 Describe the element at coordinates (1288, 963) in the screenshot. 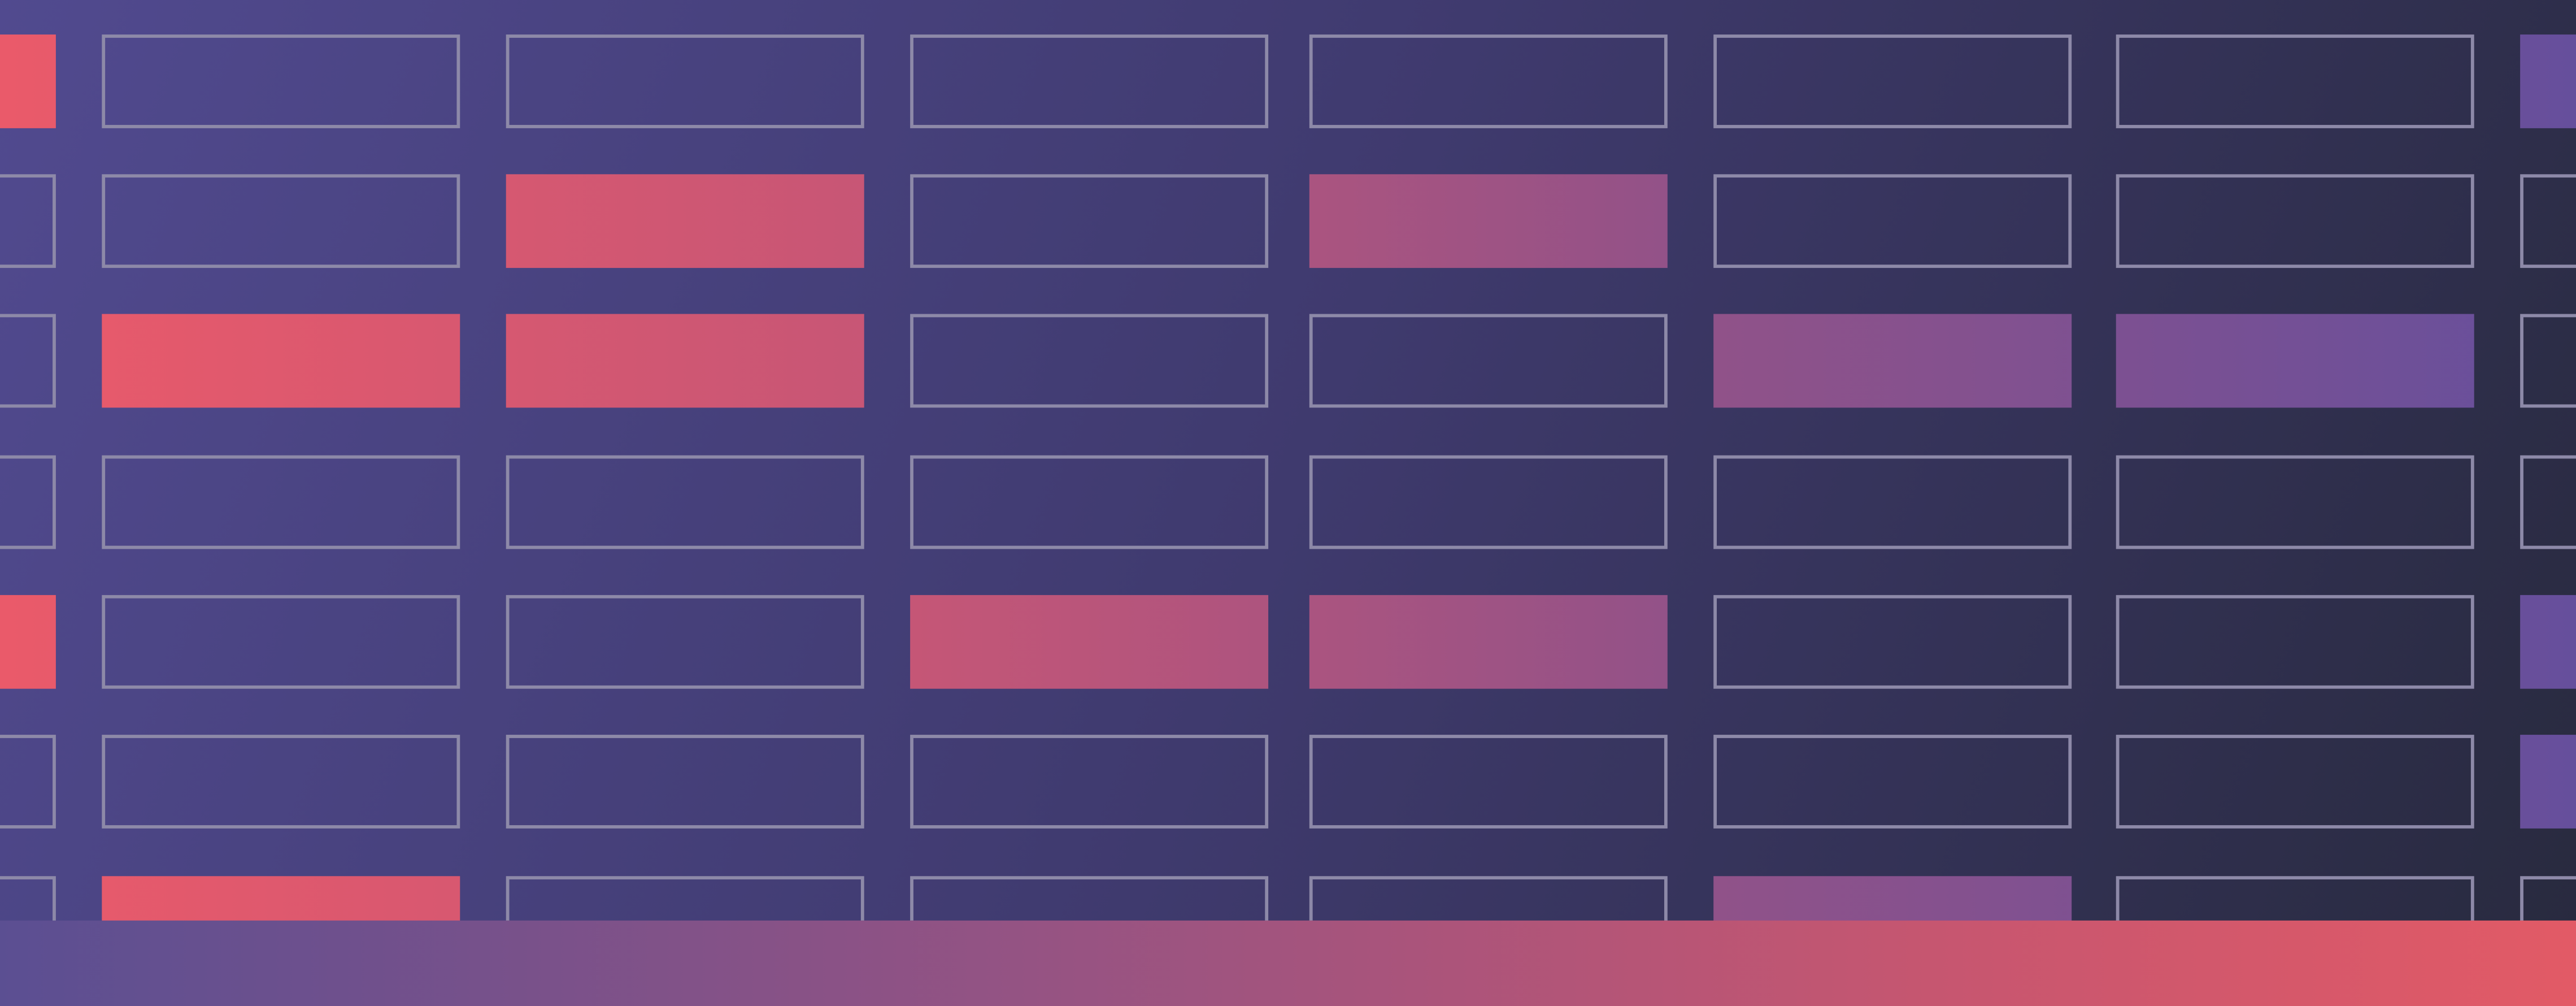

I see `bottom-band` at that location.